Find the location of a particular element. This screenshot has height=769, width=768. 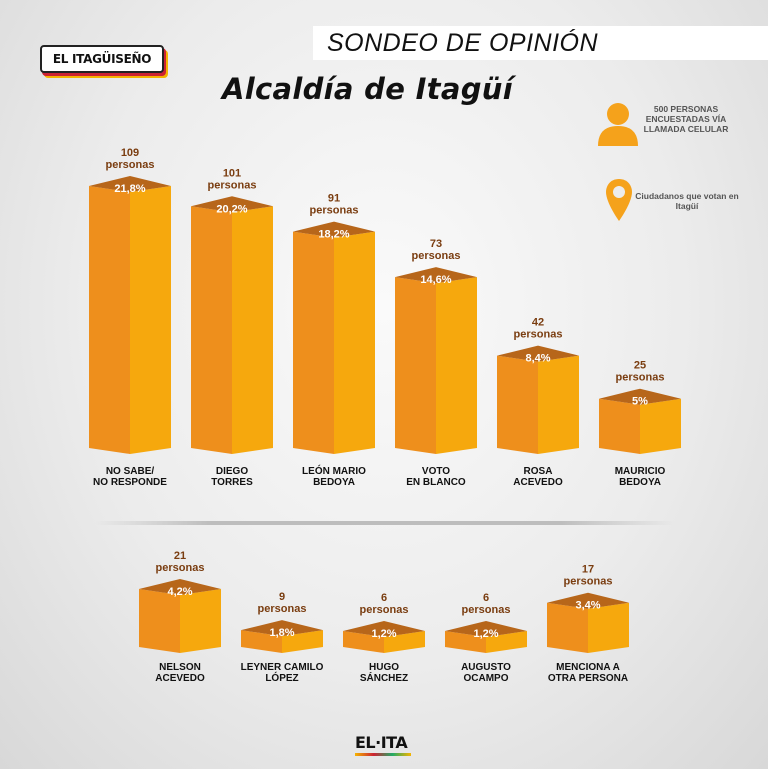

main-category-label-5: MAURICIO BEDOYA is located at coordinates (640, 477).